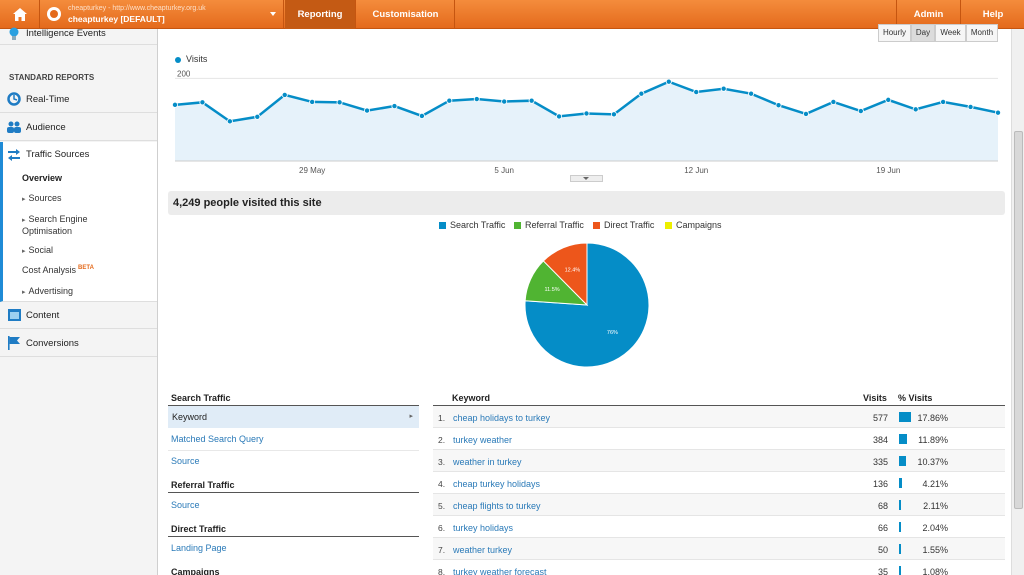 Image resolution: width=1024 pixels, height=575 pixels. What do you see at coordinates (442, 440) in the screenshot?
I see `row-number: 2.` at bounding box center [442, 440].